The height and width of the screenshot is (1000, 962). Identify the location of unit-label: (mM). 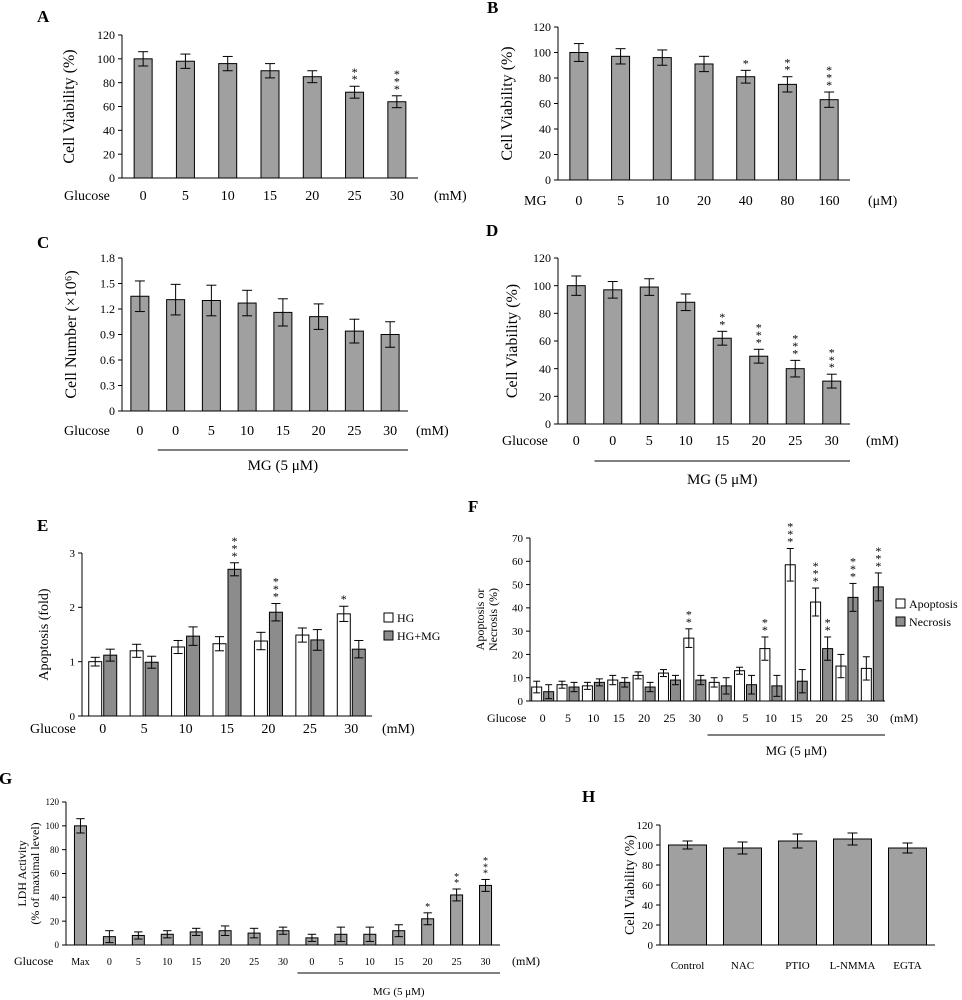
(904, 718).